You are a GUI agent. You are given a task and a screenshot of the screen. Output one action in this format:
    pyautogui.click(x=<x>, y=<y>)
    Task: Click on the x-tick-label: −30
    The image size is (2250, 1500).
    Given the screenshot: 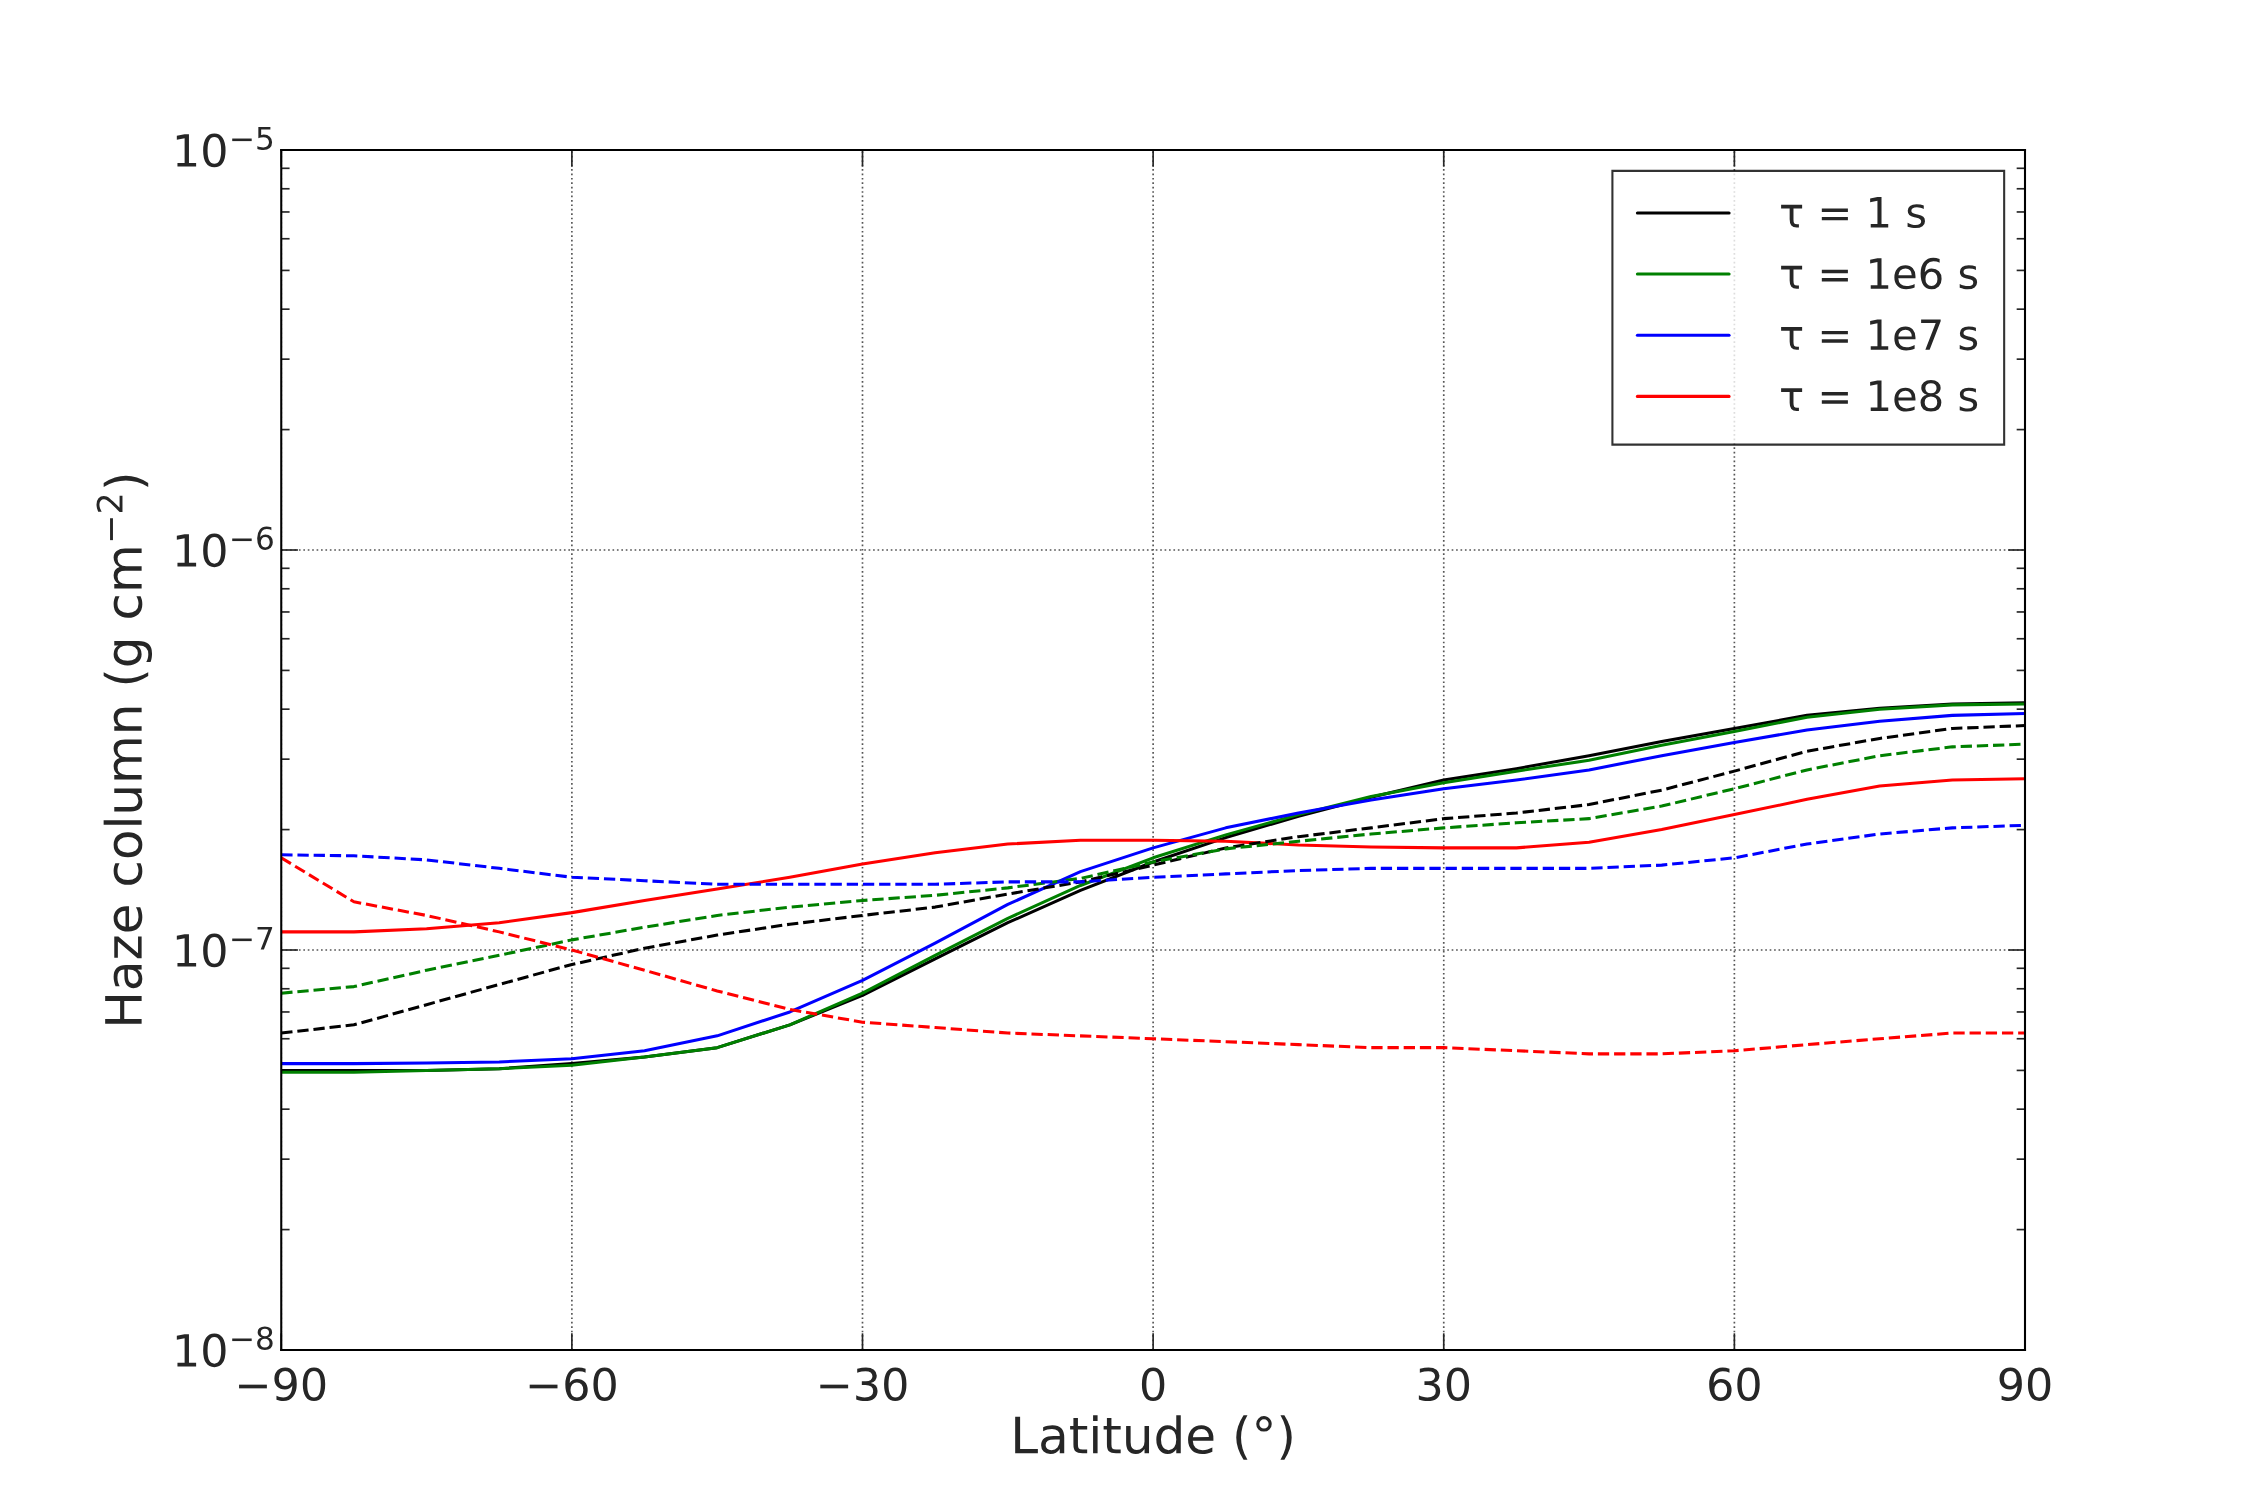 What is the action you would take?
    pyautogui.click(x=863, y=1384)
    